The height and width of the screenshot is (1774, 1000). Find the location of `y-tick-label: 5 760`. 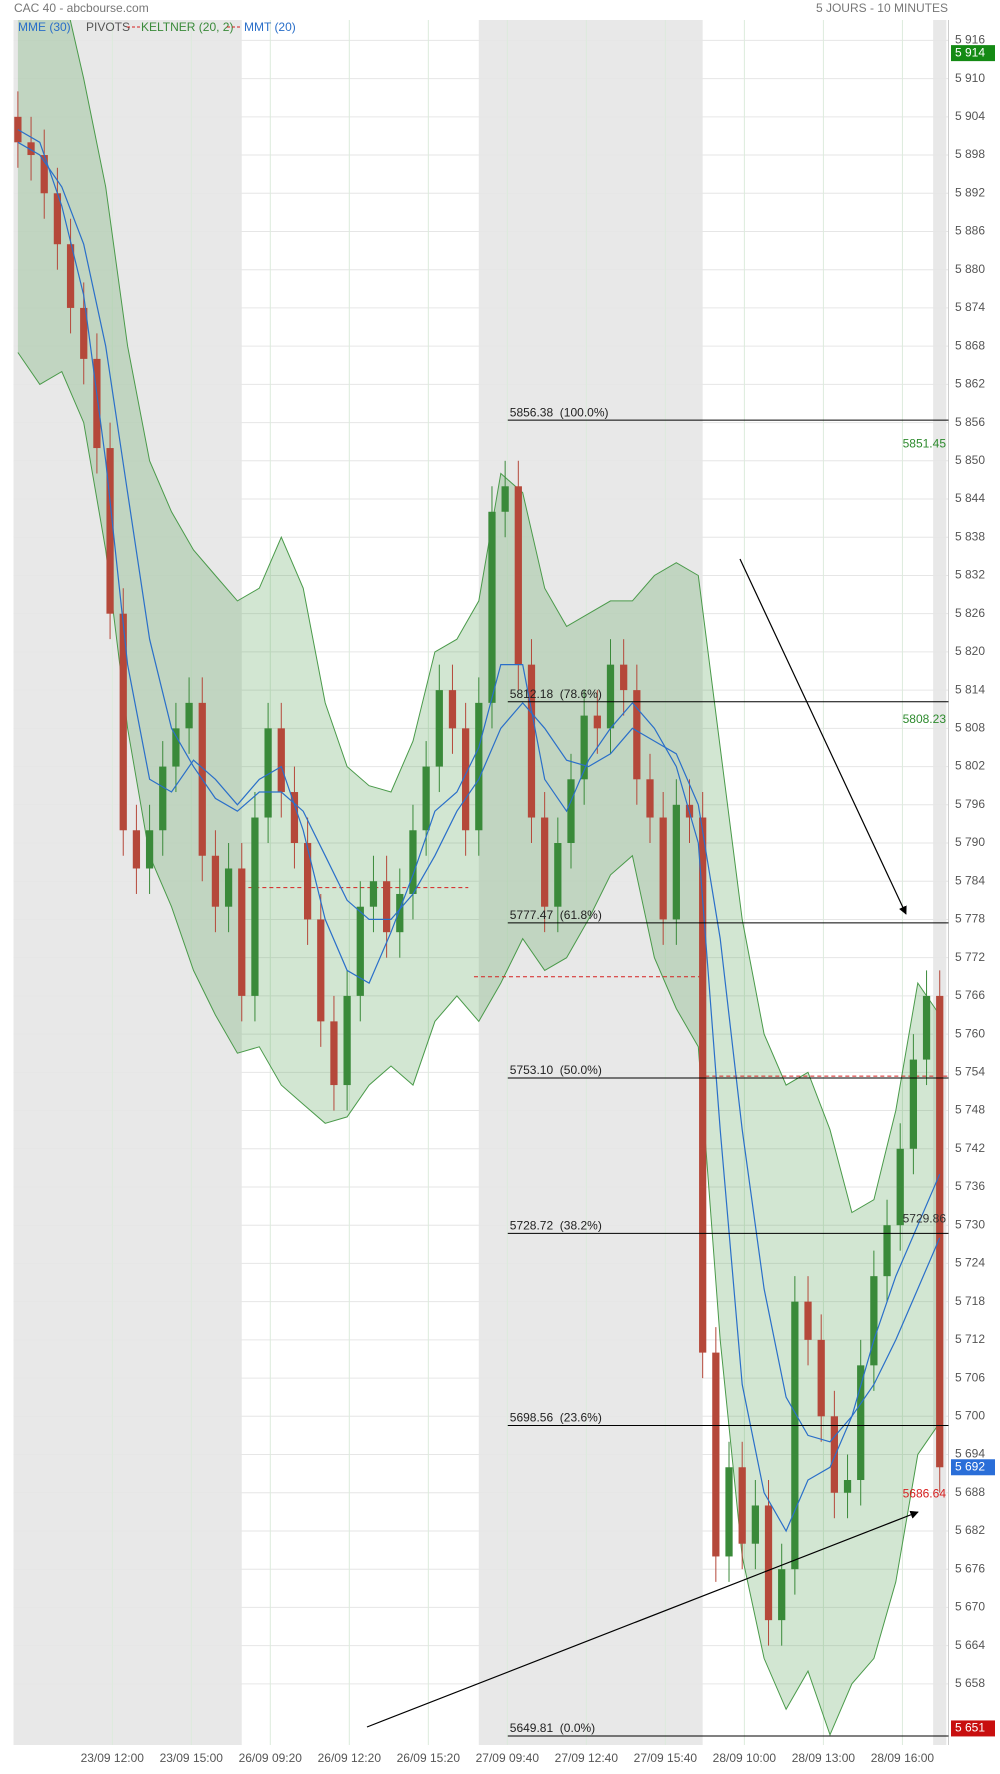

y-tick-label: 5 760 is located at coordinates (970, 1033).